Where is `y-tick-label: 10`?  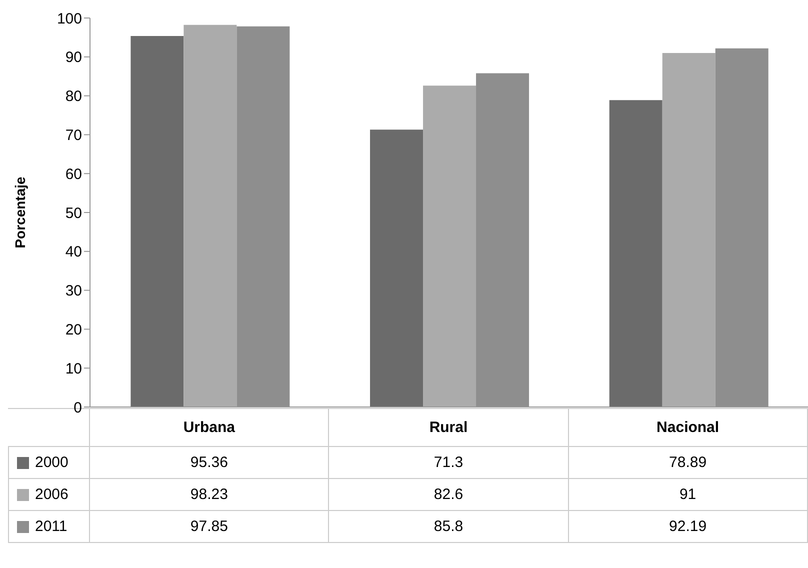 y-tick-label: 10 is located at coordinates (73, 369).